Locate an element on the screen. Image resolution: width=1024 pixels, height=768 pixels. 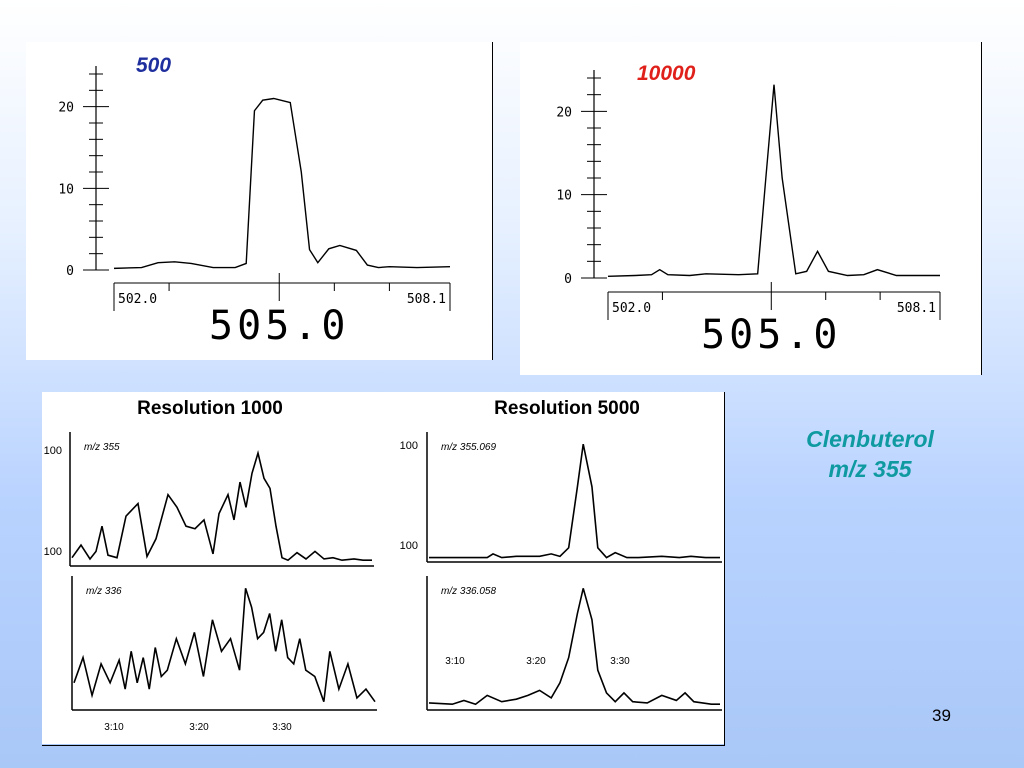
spectrum-chart-500: 0 10 20 502.0 508.1 505.0 is located at coordinates (254, 207).